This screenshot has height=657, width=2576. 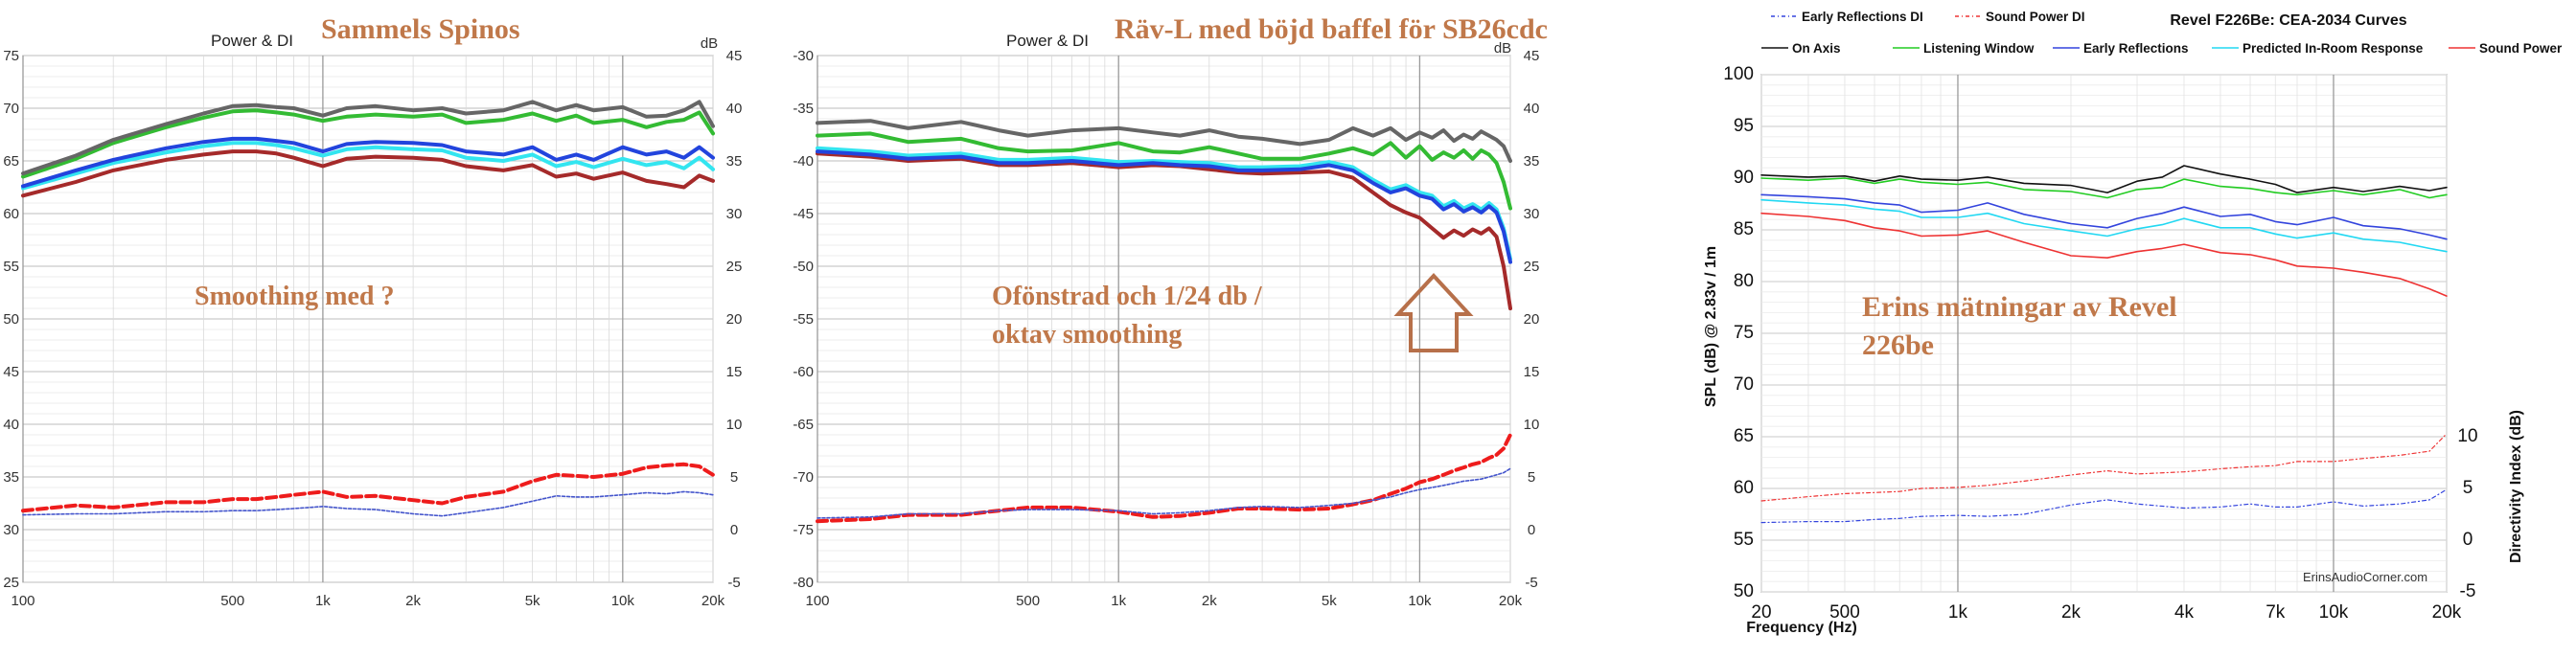 What do you see at coordinates (2136, 49) in the screenshot?
I see `legend-label: Early Reflections` at bounding box center [2136, 49].